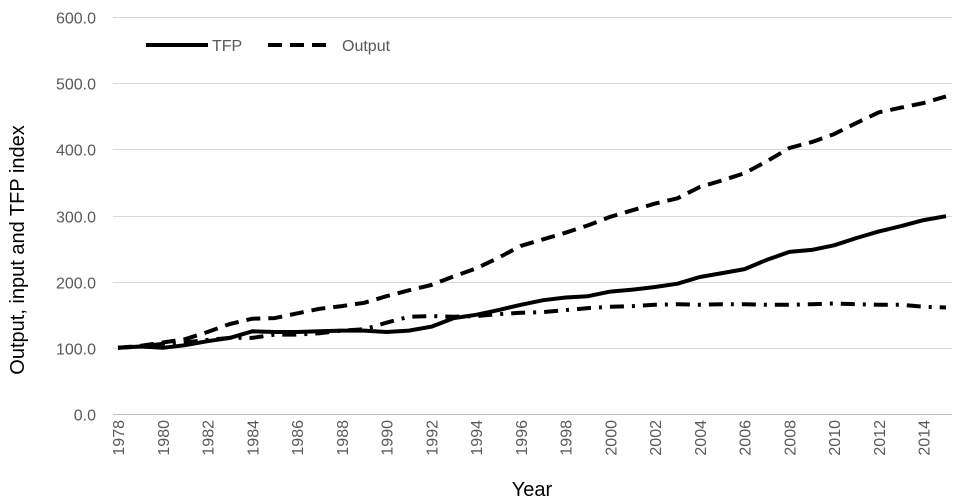 The width and height of the screenshot is (958, 502). What do you see at coordinates (119, 438) in the screenshot?
I see `x-tick-label: 1978` at bounding box center [119, 438].